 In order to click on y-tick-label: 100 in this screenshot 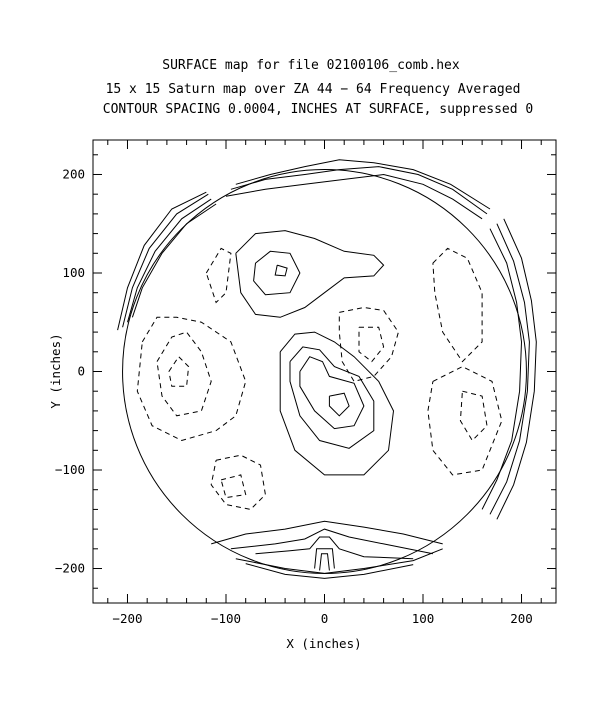, I will do `click(73, 272)`.